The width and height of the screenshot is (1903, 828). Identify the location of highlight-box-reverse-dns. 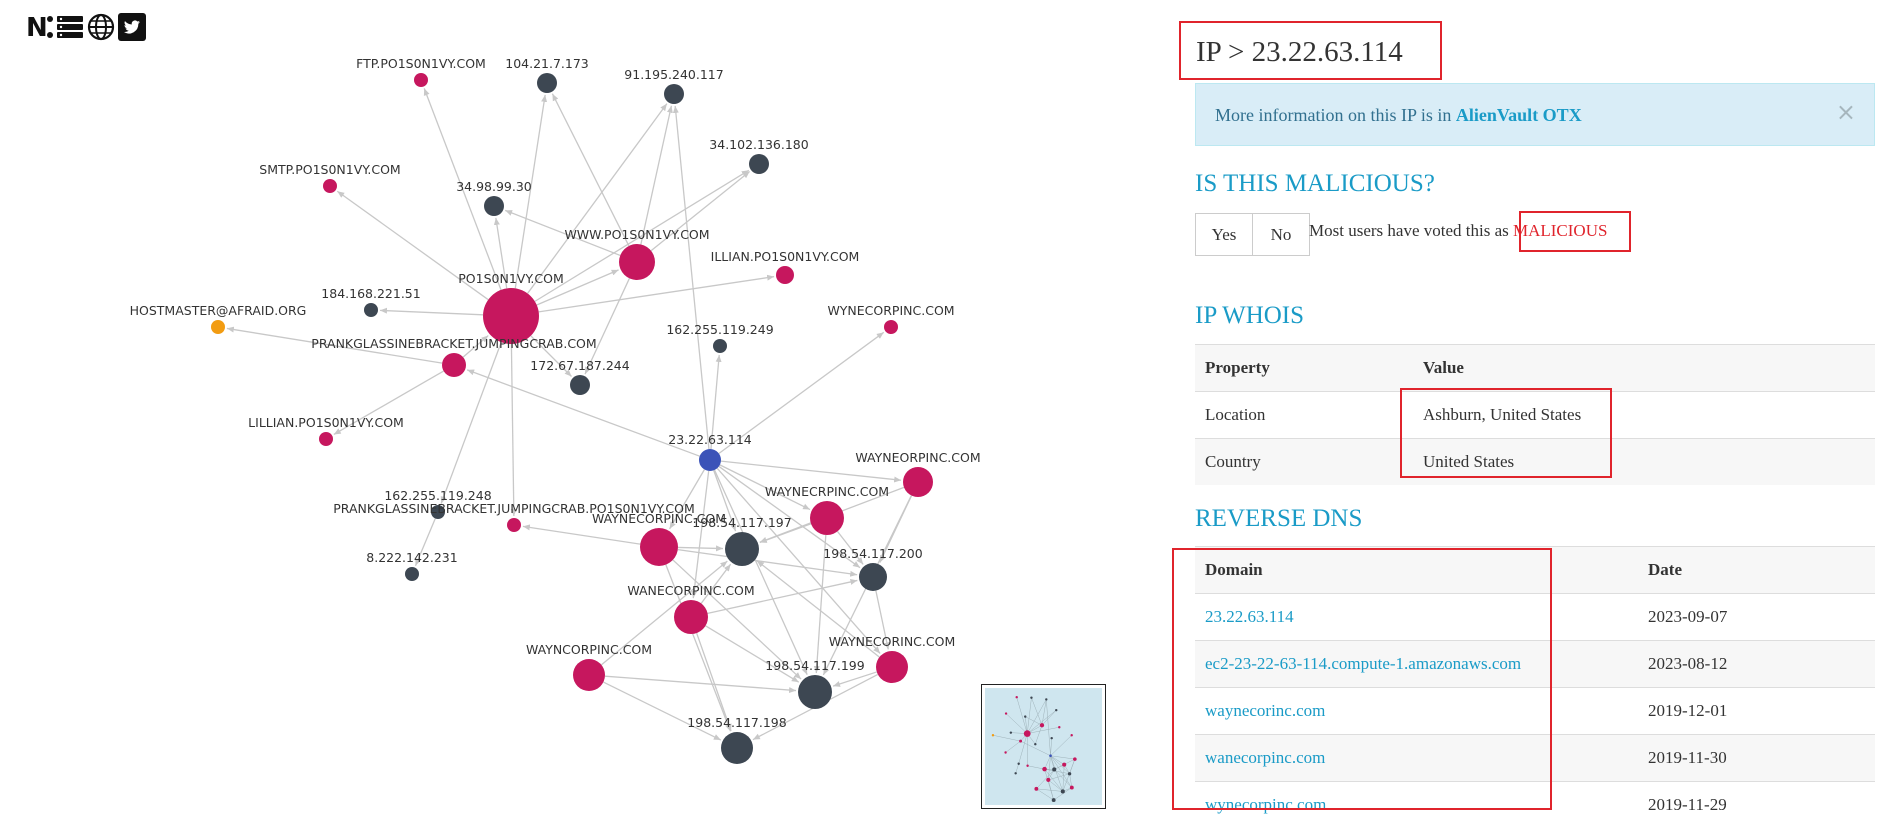
(1362, 679).